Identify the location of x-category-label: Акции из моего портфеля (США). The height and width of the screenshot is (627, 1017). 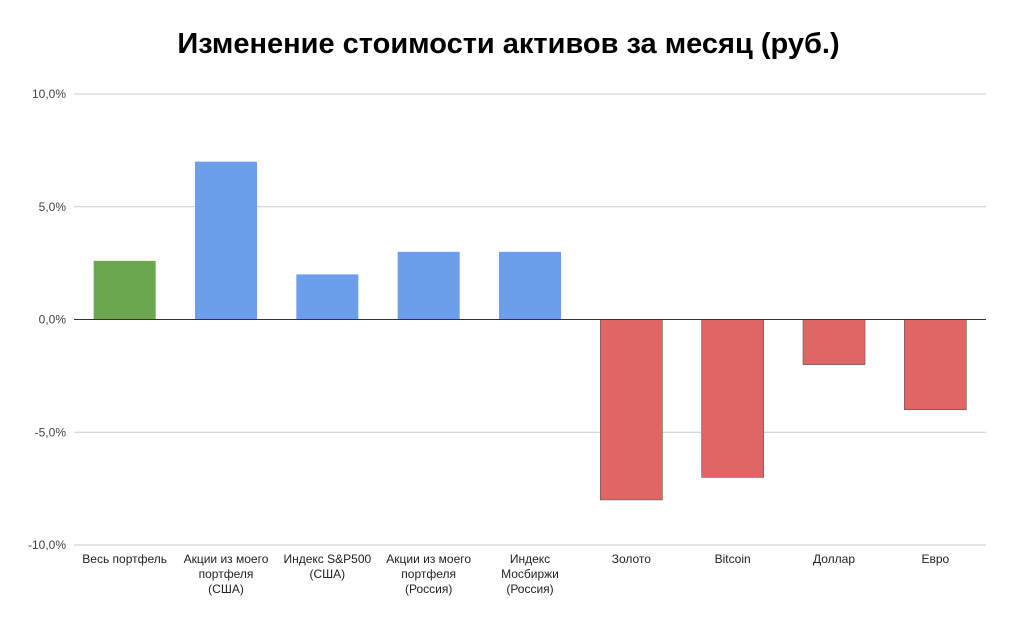
(226, 574).